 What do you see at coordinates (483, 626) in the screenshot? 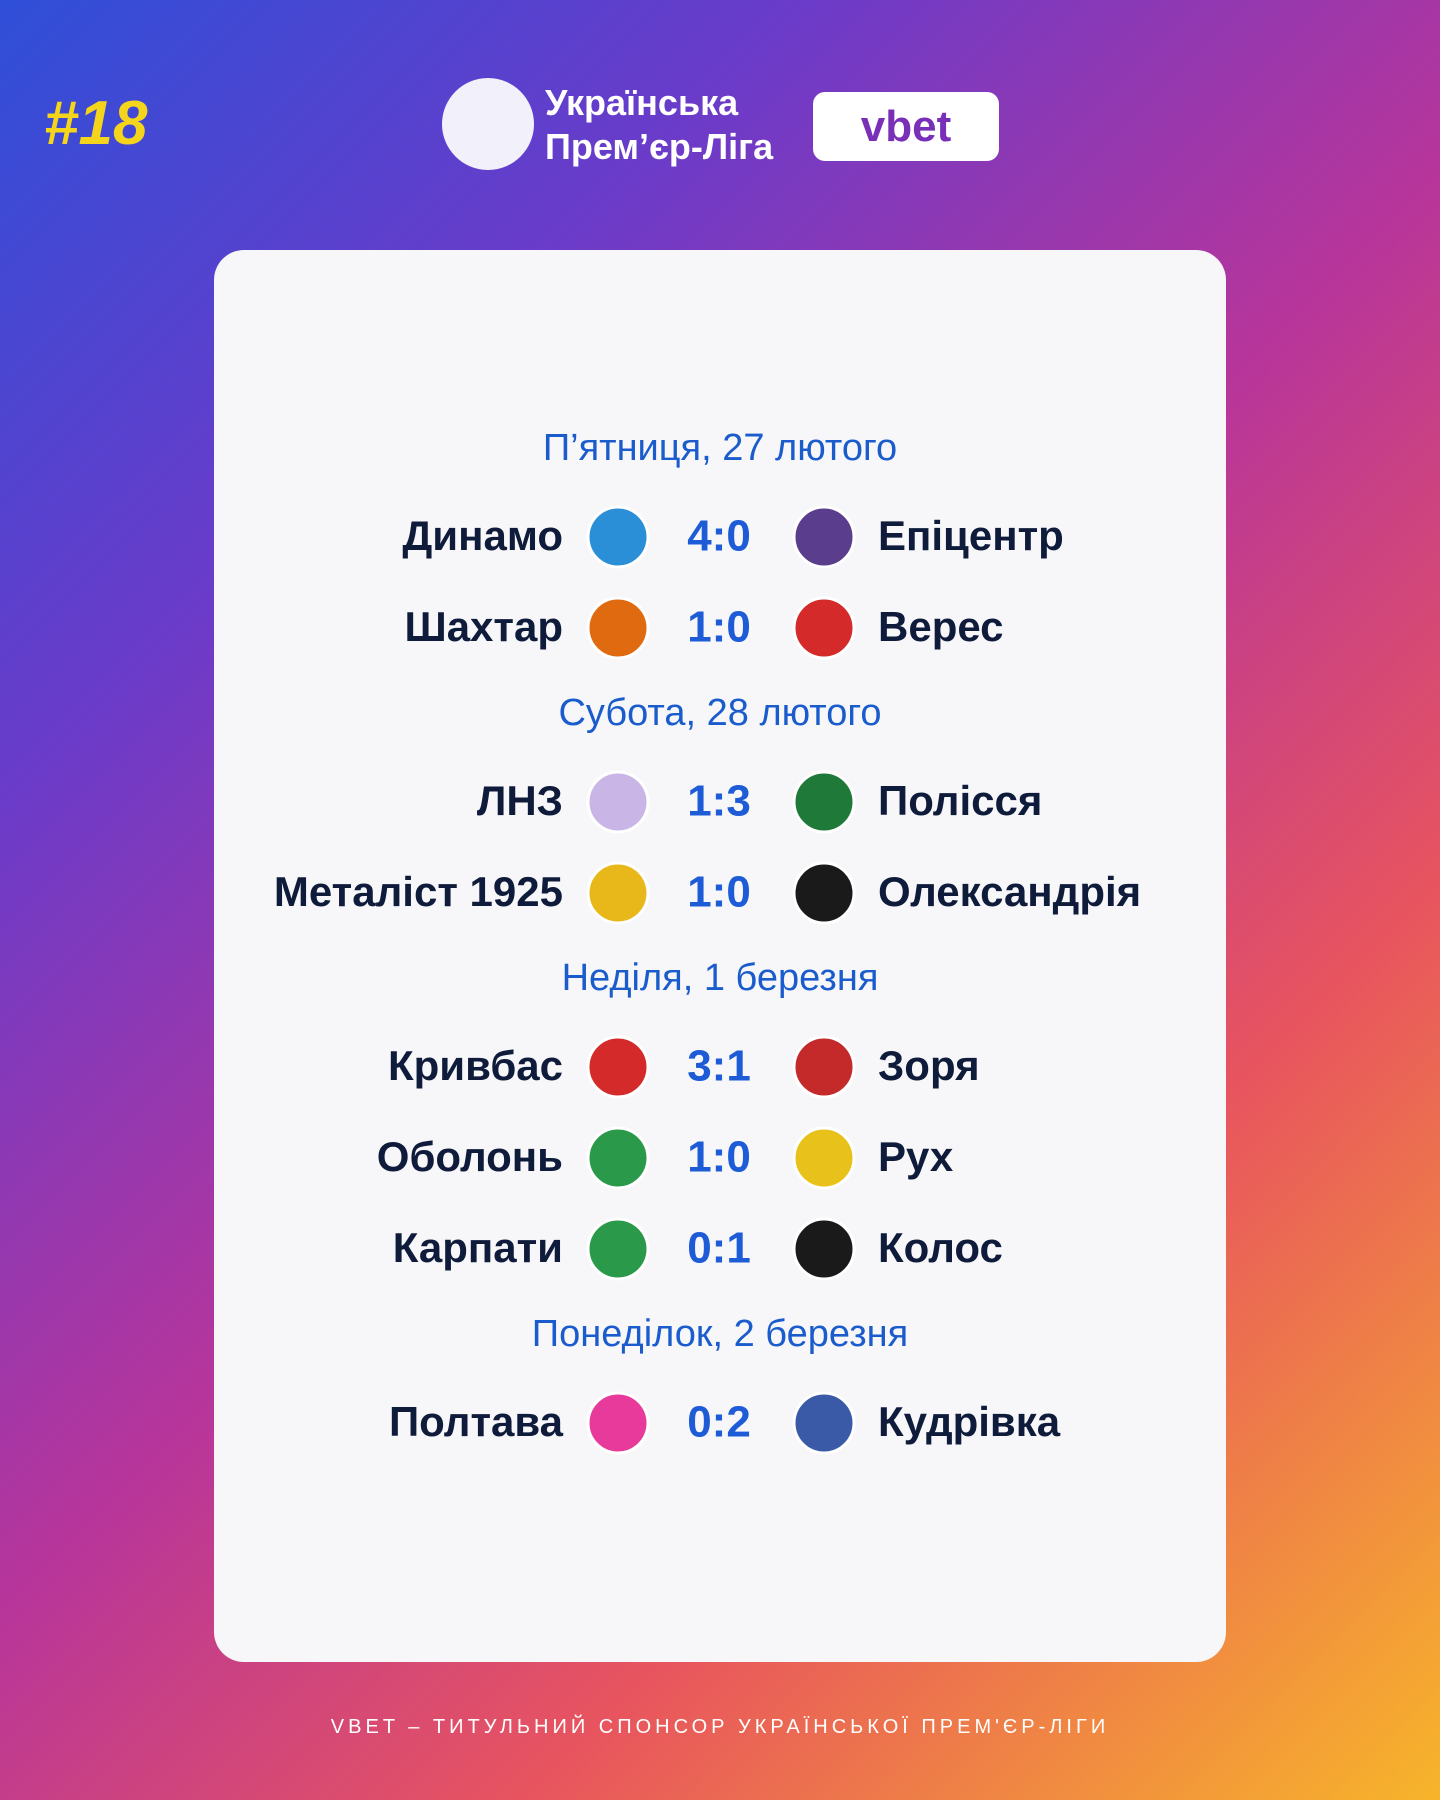
I see `home-team: Шахтар` at bounding box center [483, 626].